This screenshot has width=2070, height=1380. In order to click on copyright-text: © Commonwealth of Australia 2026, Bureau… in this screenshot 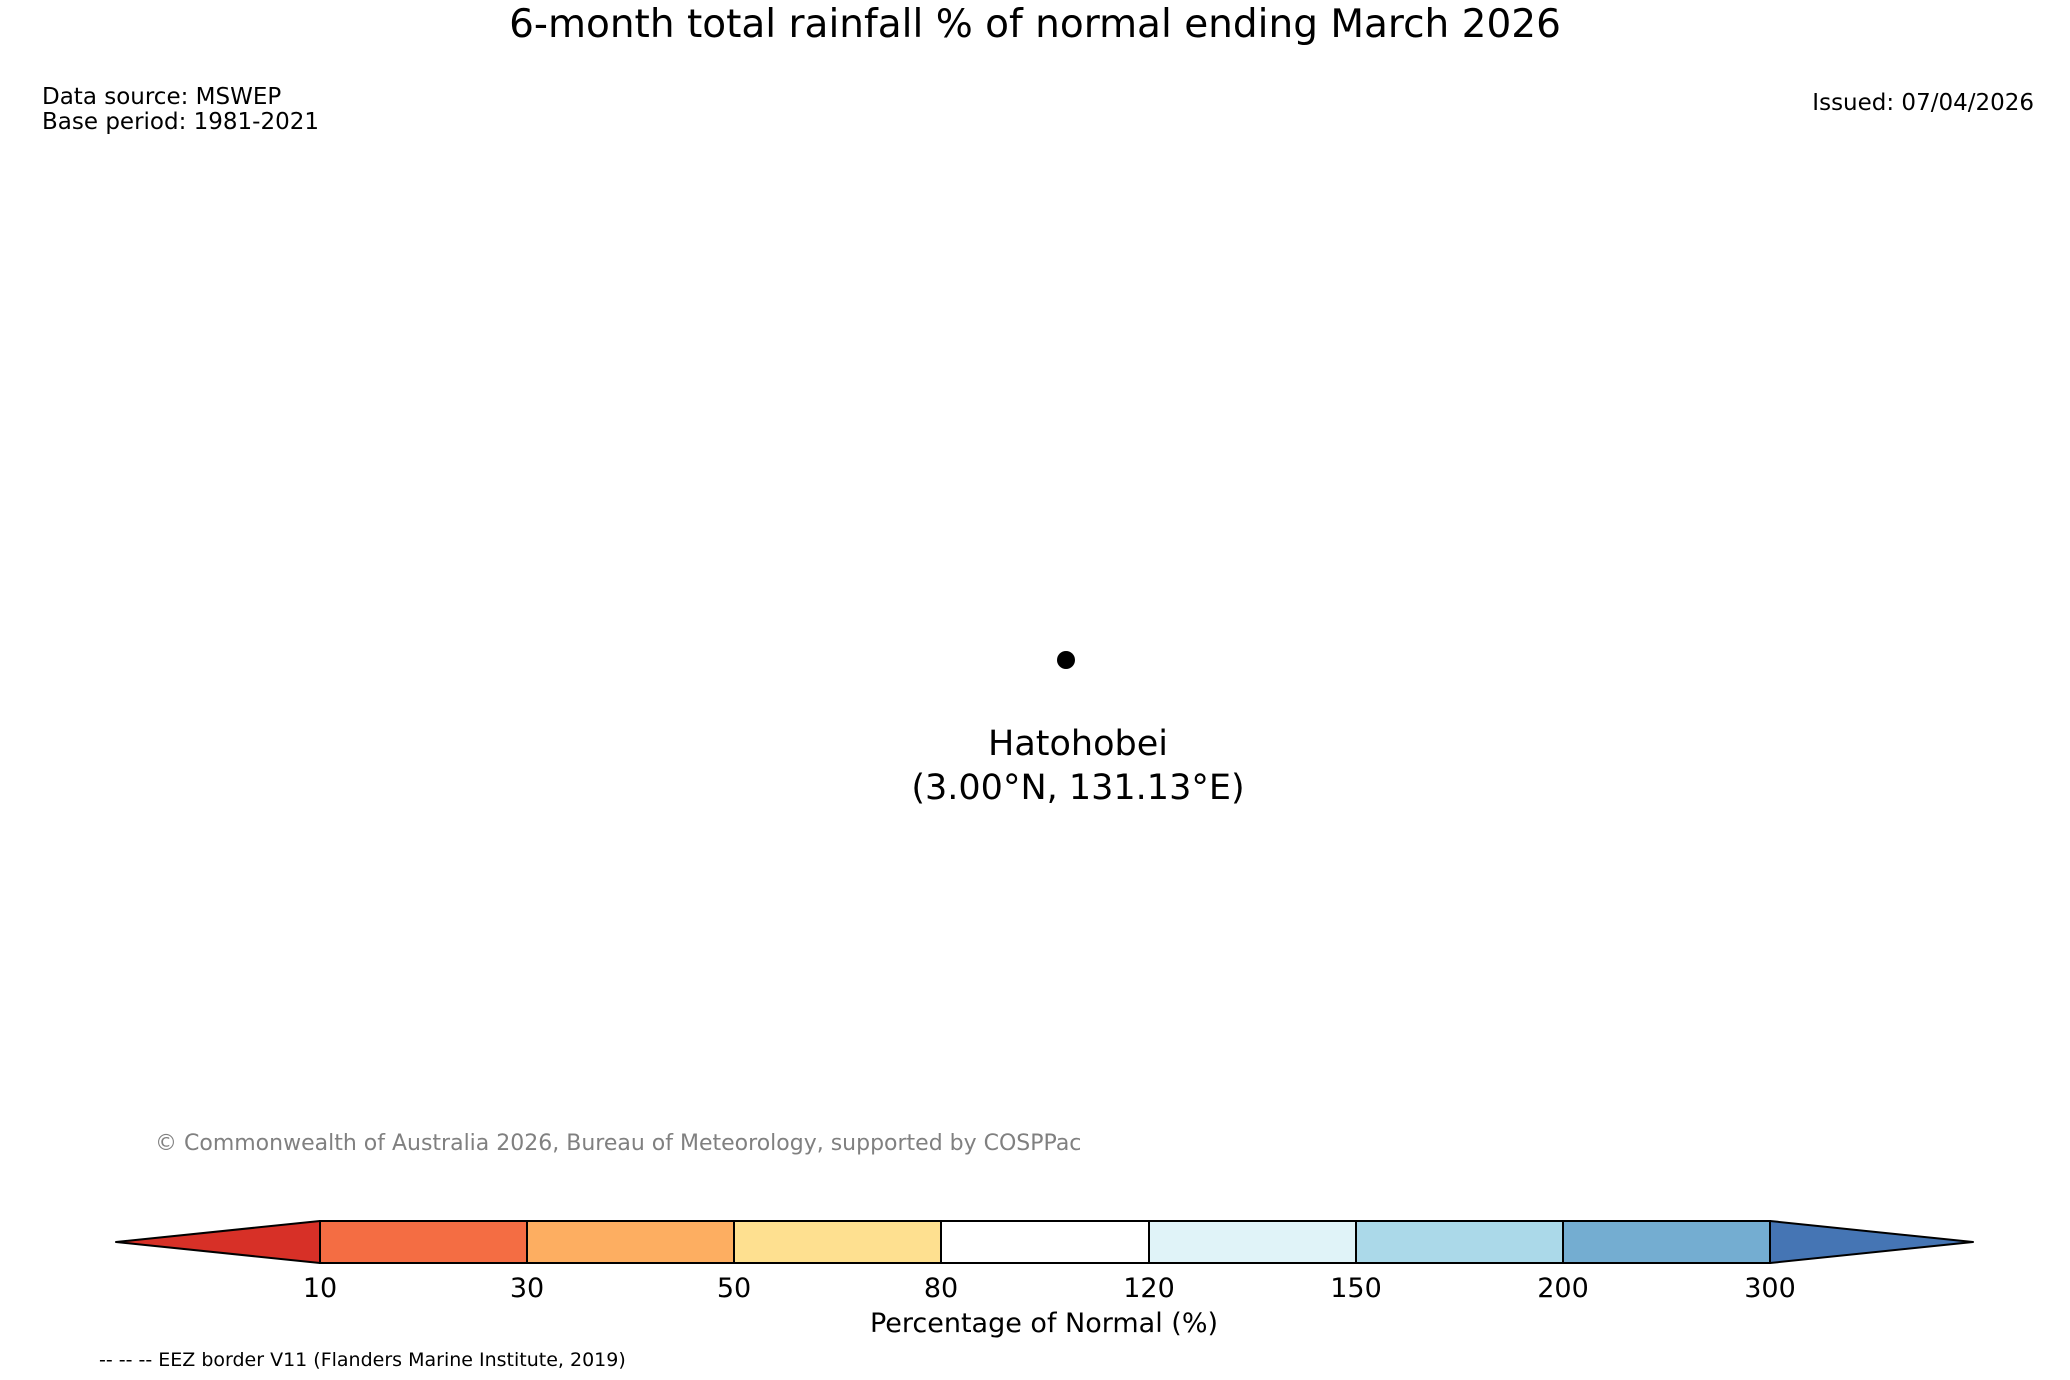, I will do `click(618, 1143)`.